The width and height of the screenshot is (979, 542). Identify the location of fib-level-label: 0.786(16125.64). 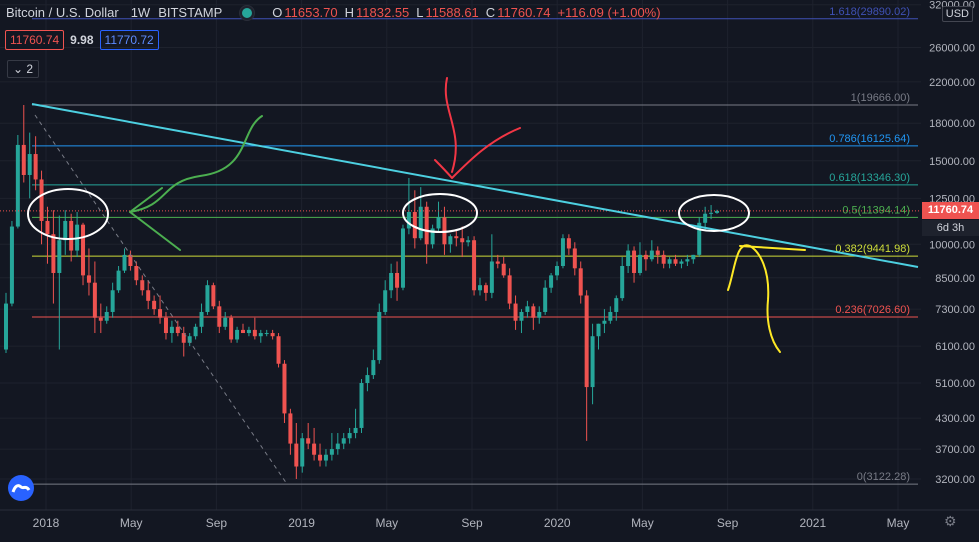
(869, 139).